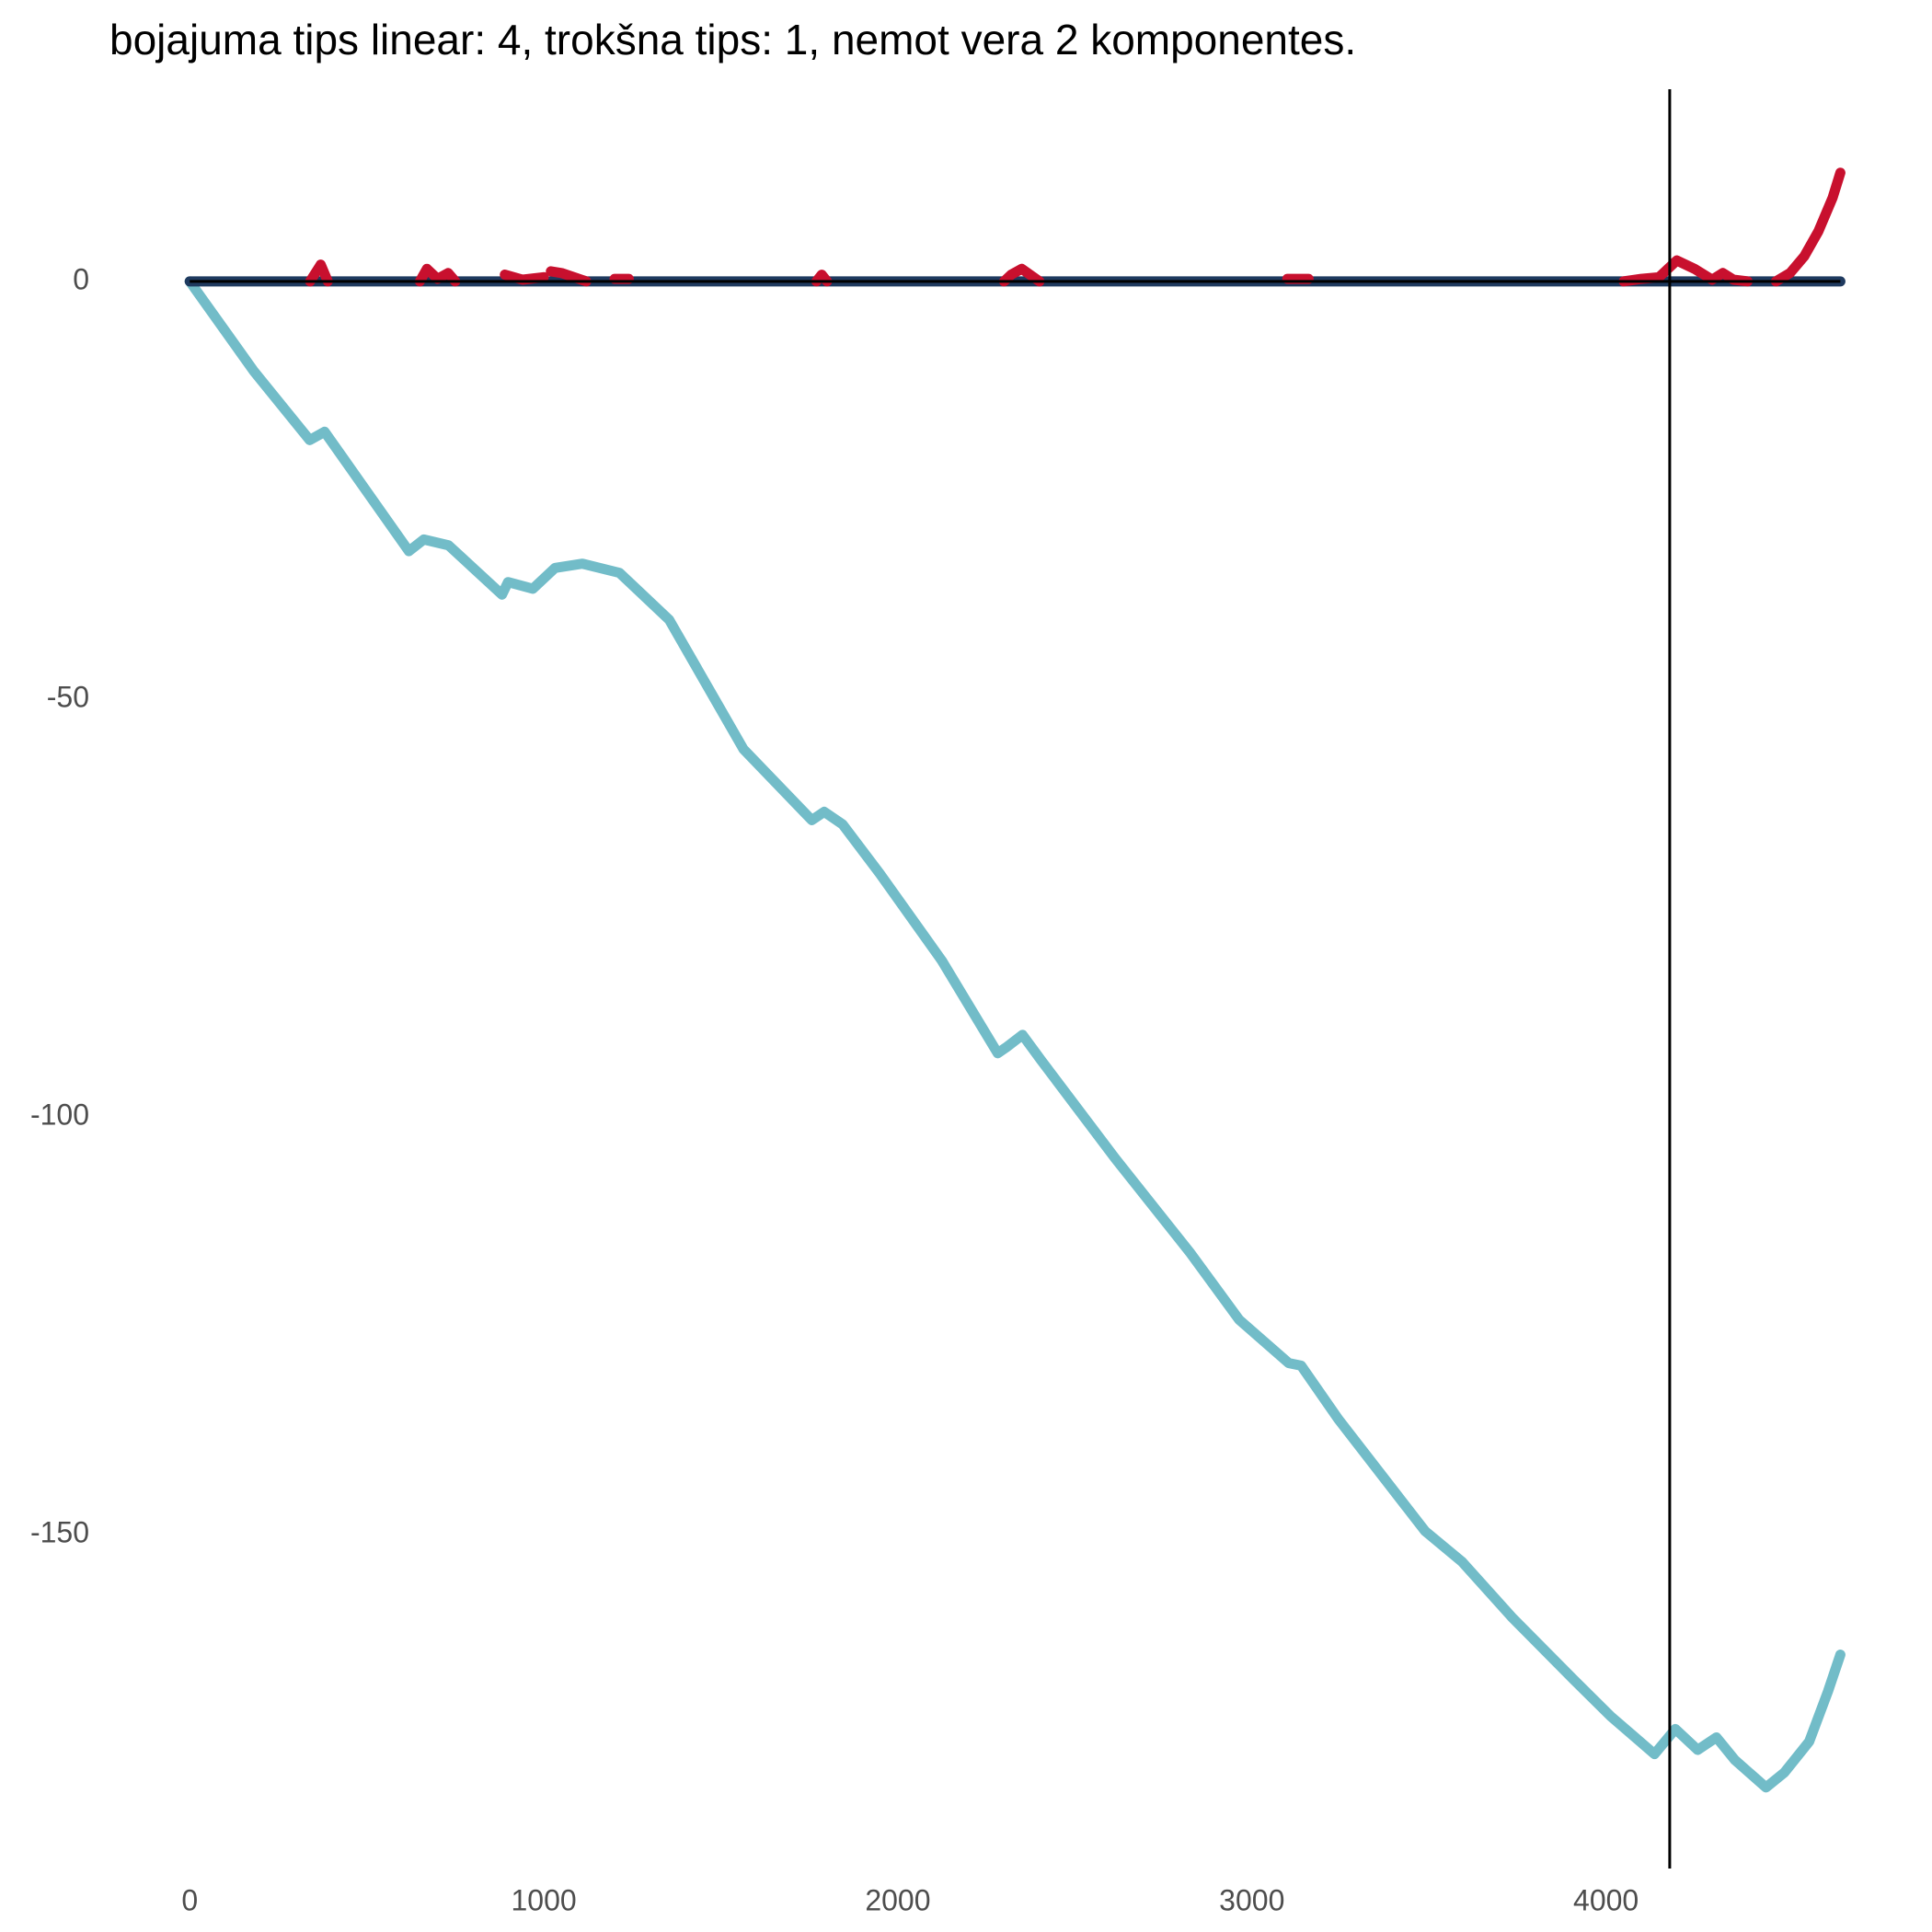 The image size is (1932, 1932). What do you see at coordinates (68, 696) in the screenshot?
I see `y-tick-label: -50` at bounding box center [68, 696].